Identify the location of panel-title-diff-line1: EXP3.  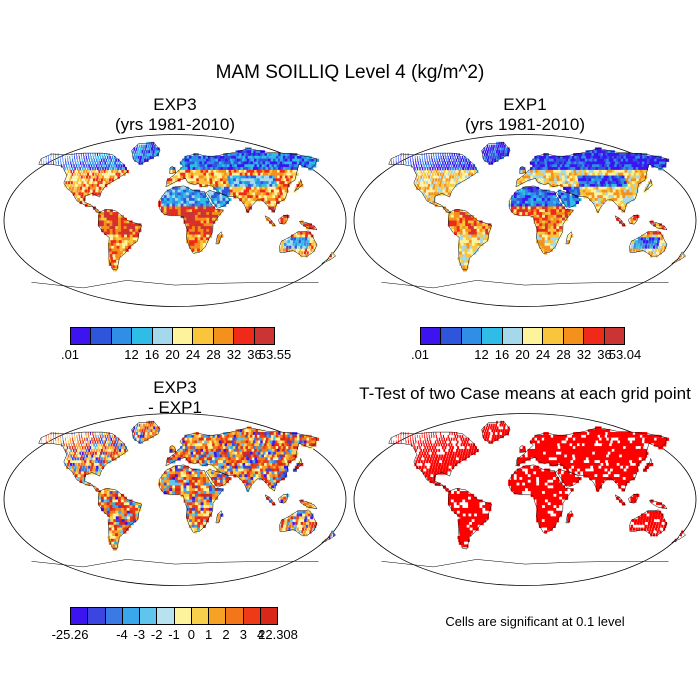
(175, 387).